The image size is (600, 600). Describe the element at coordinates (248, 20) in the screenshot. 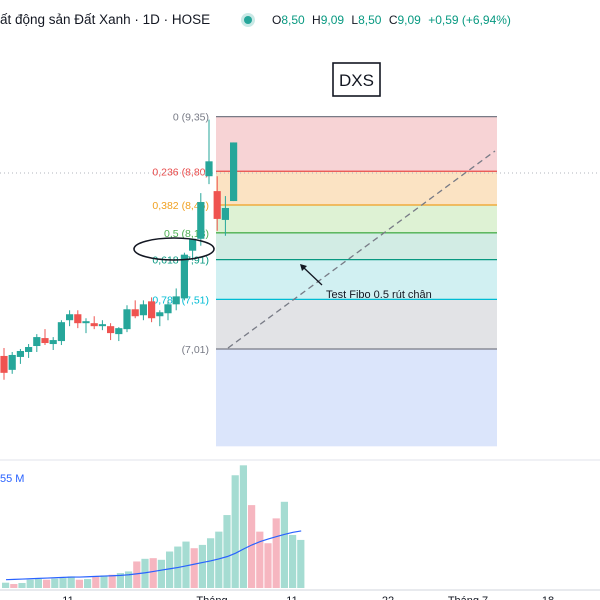

I see `market-status-dot` at that location.